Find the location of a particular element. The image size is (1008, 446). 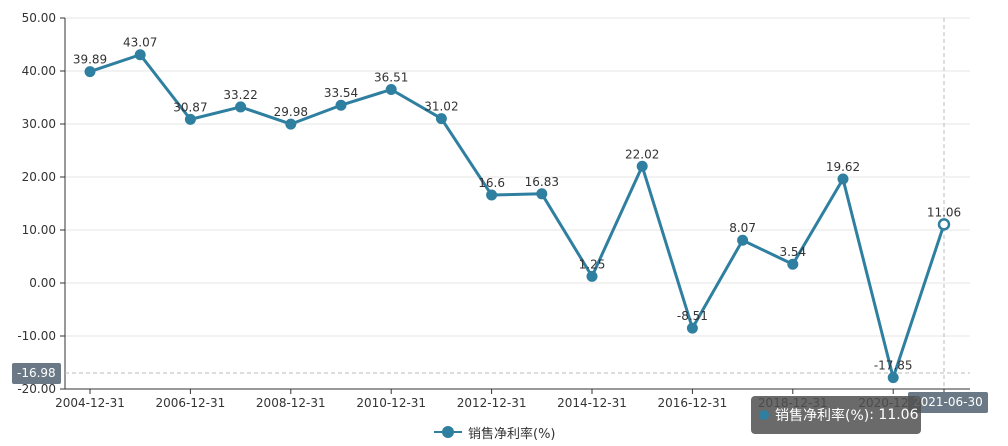

data-label: 11.06 is located at coordinates (944, 212).